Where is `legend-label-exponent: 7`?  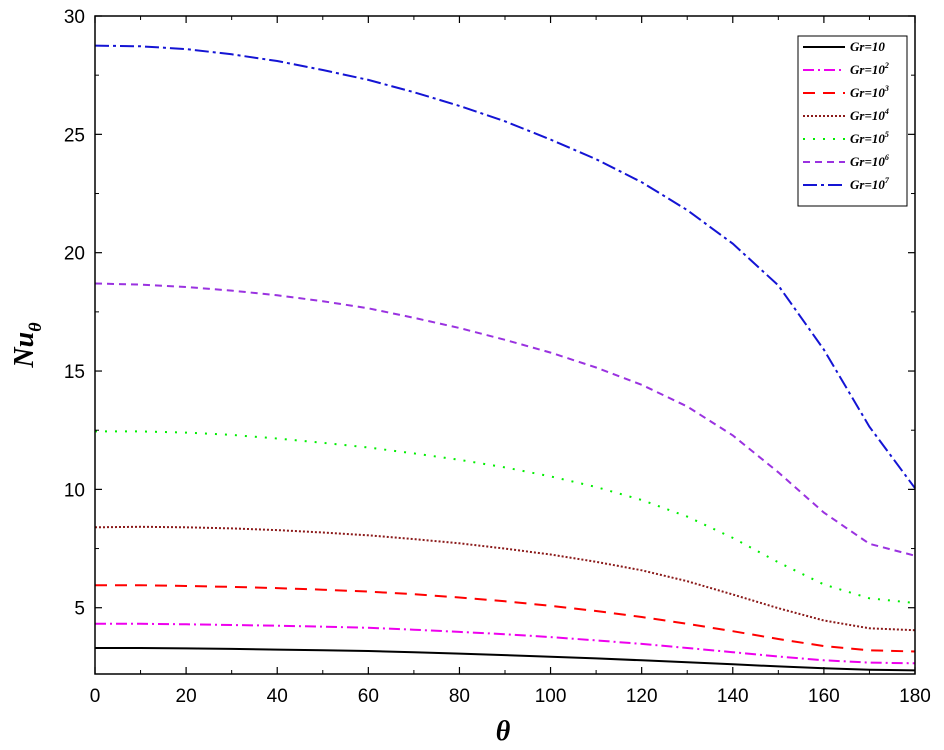
legend-label-exponent: 7 is located at coordinates (887, 180).